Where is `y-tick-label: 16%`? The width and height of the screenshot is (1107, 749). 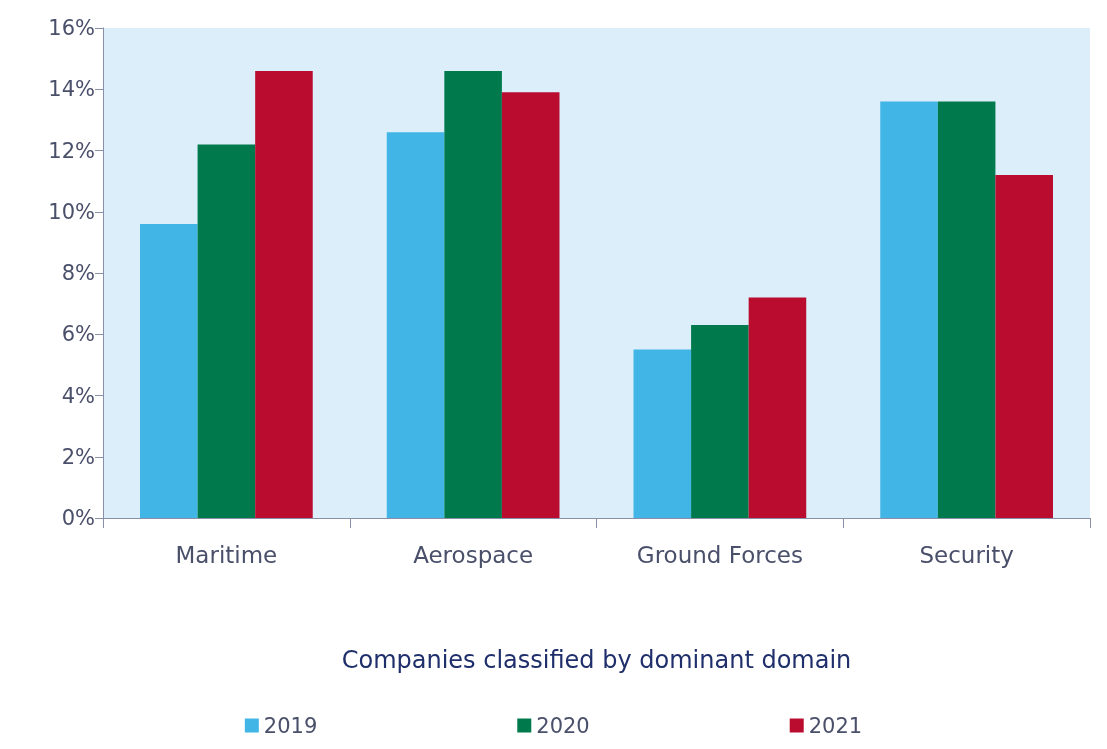
y-tick-label: 16% is located at coordinates (71, 28).